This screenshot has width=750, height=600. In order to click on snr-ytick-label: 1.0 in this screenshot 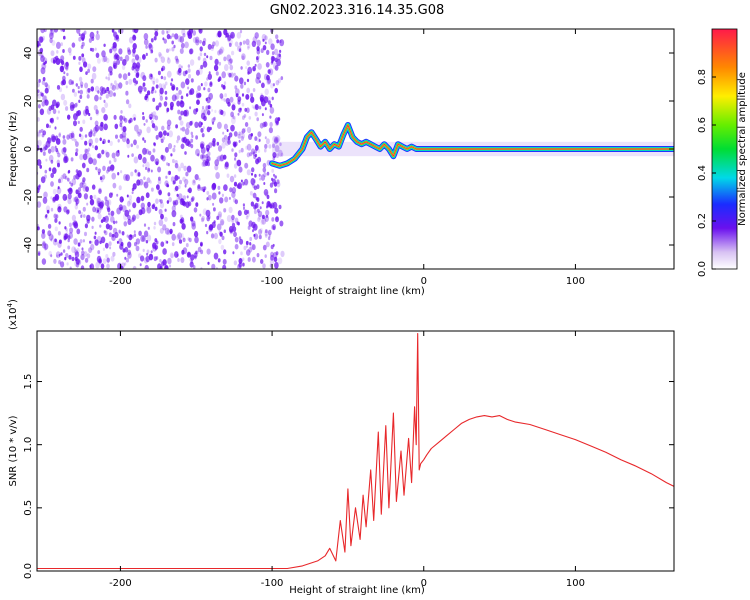, I will do `click(28, 445)`.